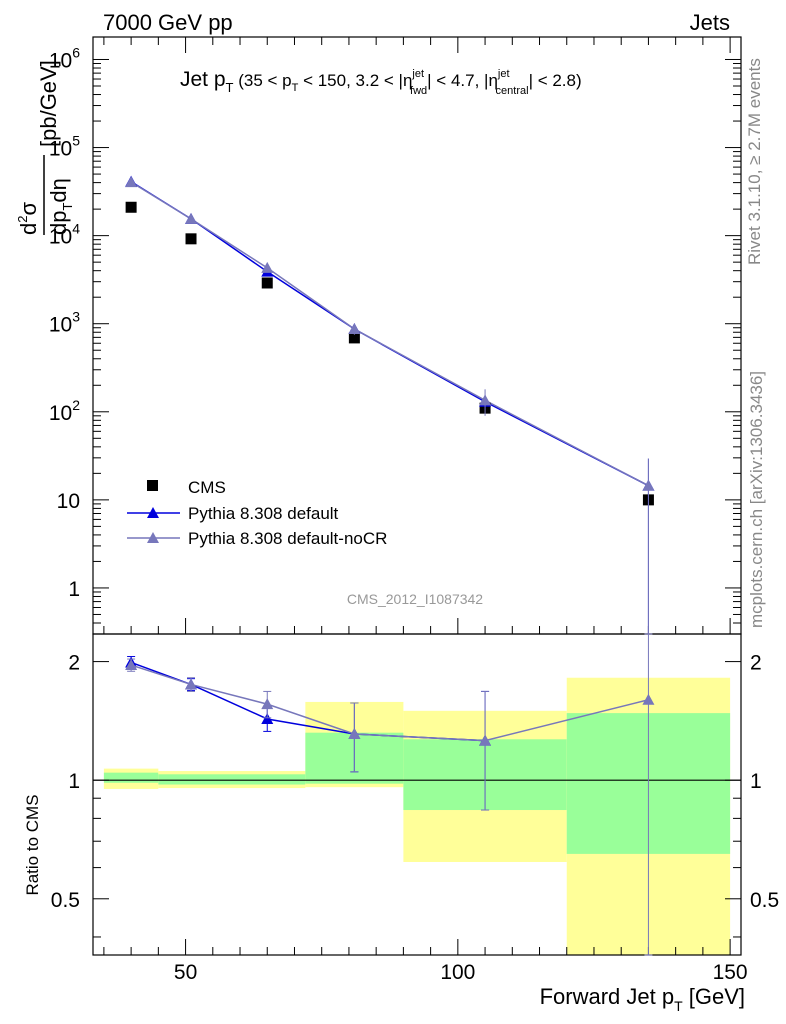  What do you see at coordinates (415, 599) in the screenshot?
I see `analysis-id-watermark: CMS_2012_I1087342` at bounding box center [415, 599].